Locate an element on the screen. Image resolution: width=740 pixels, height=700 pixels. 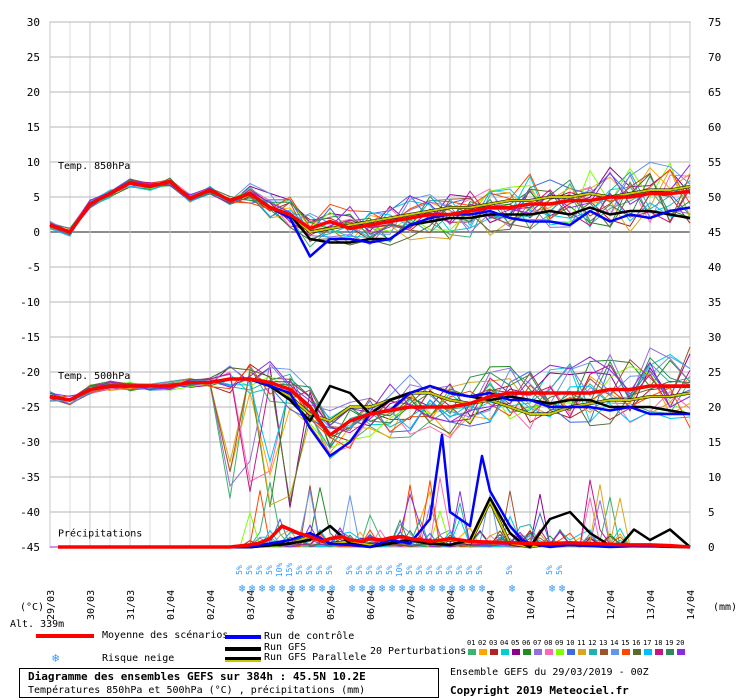
legend-gfs-parallel-label: Run GFS Parallele is located at coordinates (315, 657).